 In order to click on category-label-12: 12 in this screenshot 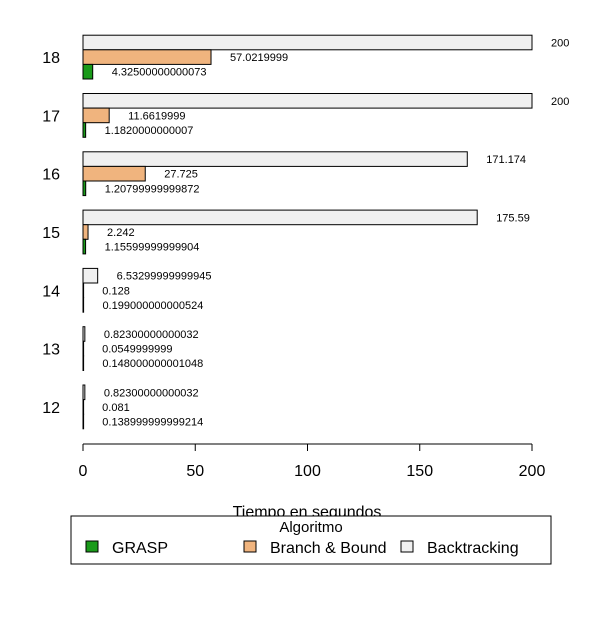, I will do `click(51, 408)`.